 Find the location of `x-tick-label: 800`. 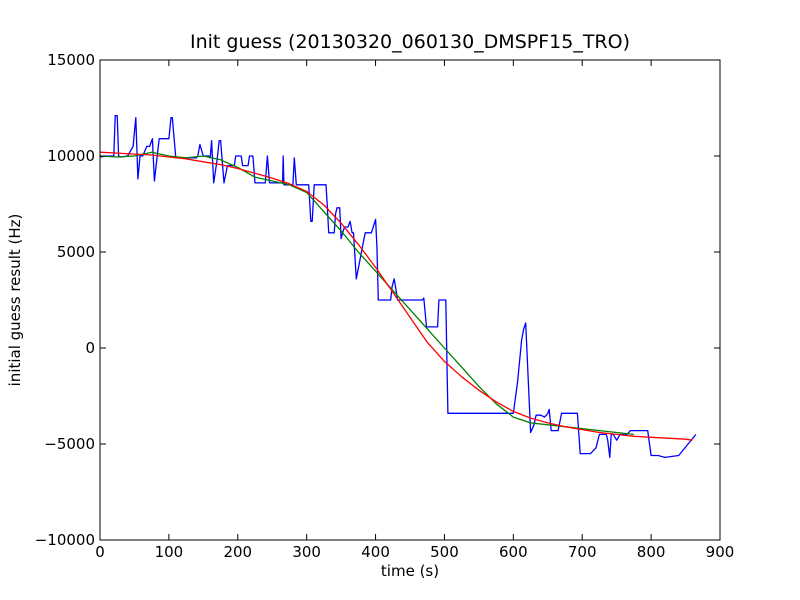

x-tick-label: 800 is located at coordinates (651, 552).